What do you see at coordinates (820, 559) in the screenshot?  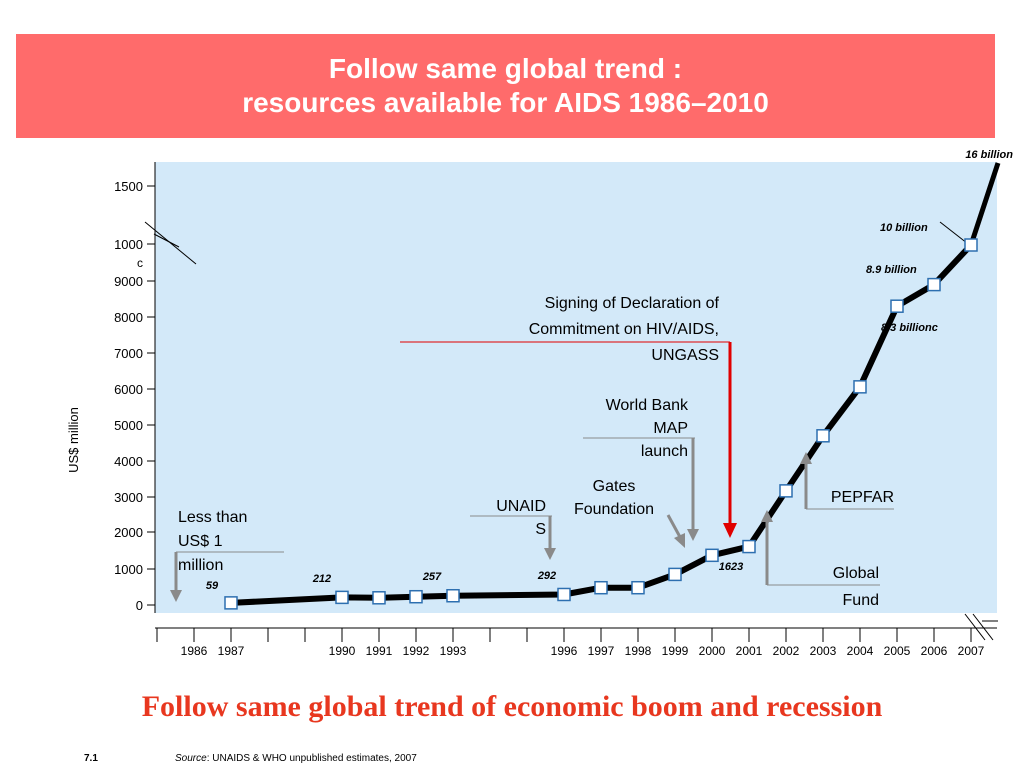 I see `annotation-global-fund: Global Fund` at bounding box center [820, 559].